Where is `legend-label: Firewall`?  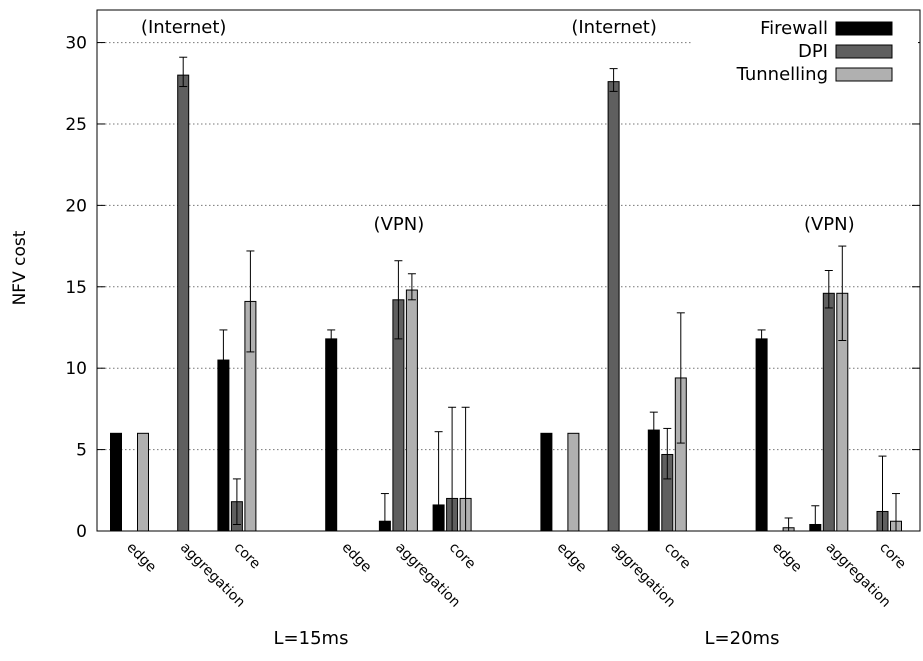 legend-label: Firewall is located at coordinates (794, 28).